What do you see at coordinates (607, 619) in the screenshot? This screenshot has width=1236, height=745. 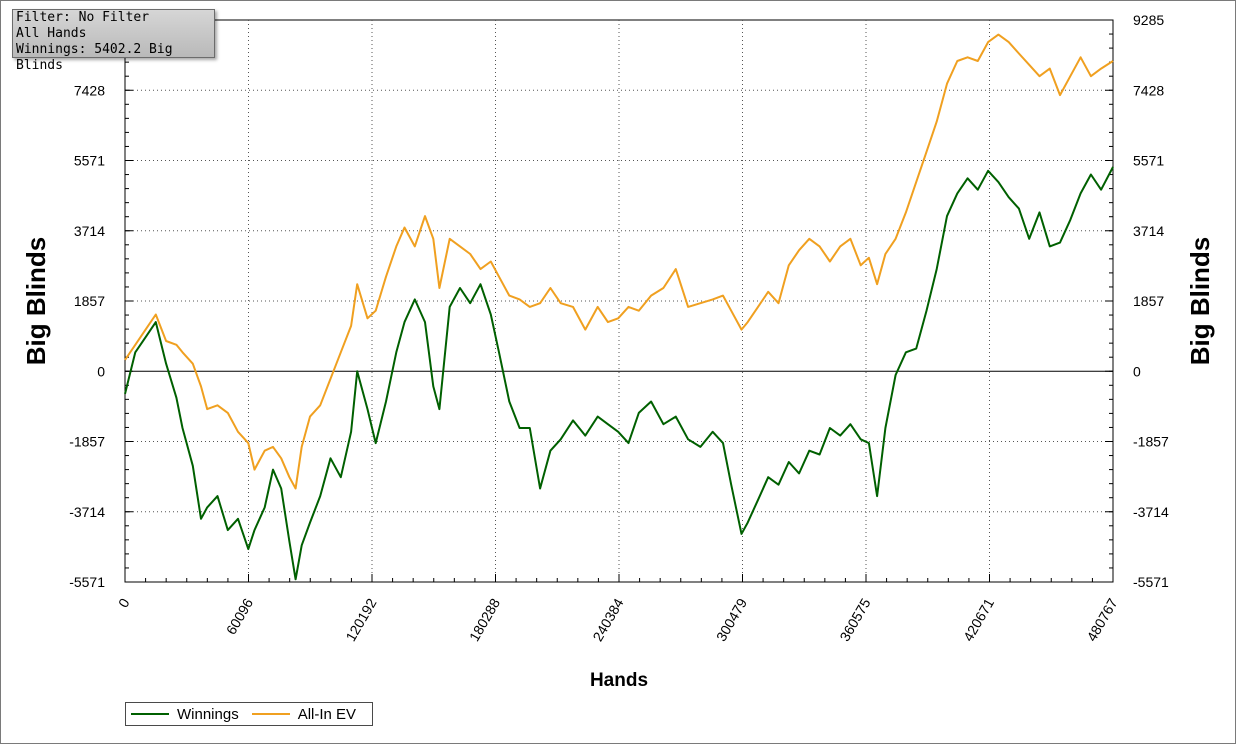 I see `x-tick-label: 240384` at bounding box center [607, 619].